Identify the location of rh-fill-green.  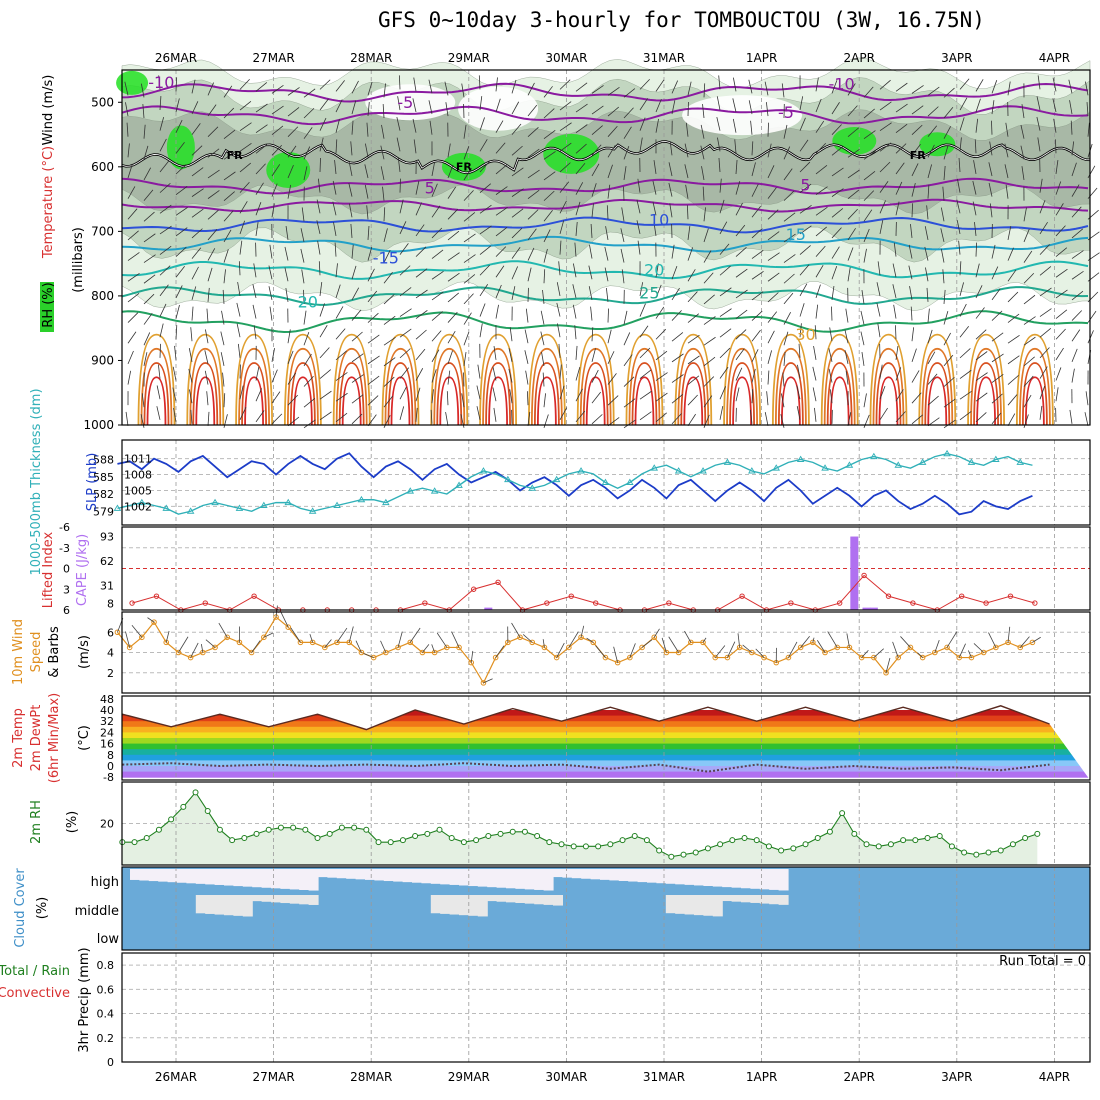
(463, 166).